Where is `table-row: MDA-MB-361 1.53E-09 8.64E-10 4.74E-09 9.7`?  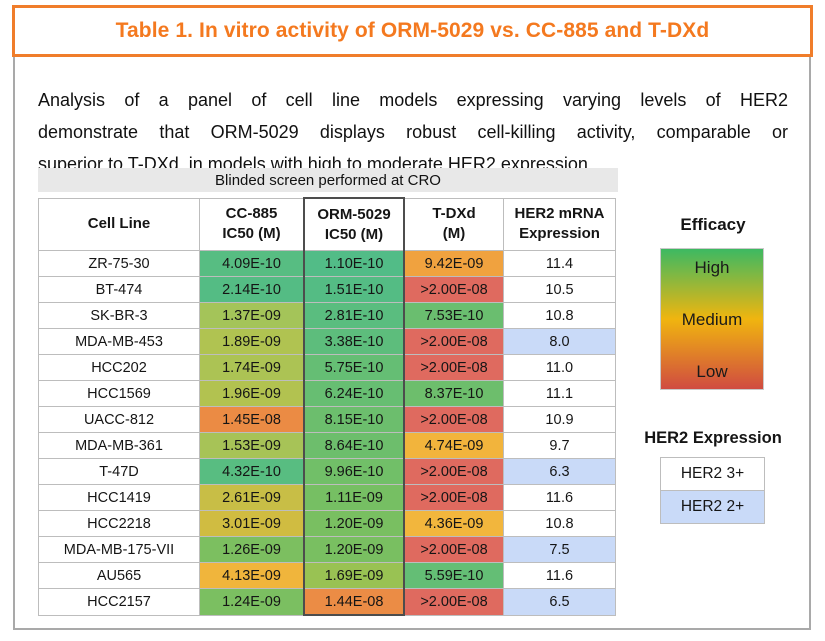 table-row: MDA-MB-361 1.53E-09 8.64E-10 4.74E-09 9.7 is located at coordinates (327, 445).